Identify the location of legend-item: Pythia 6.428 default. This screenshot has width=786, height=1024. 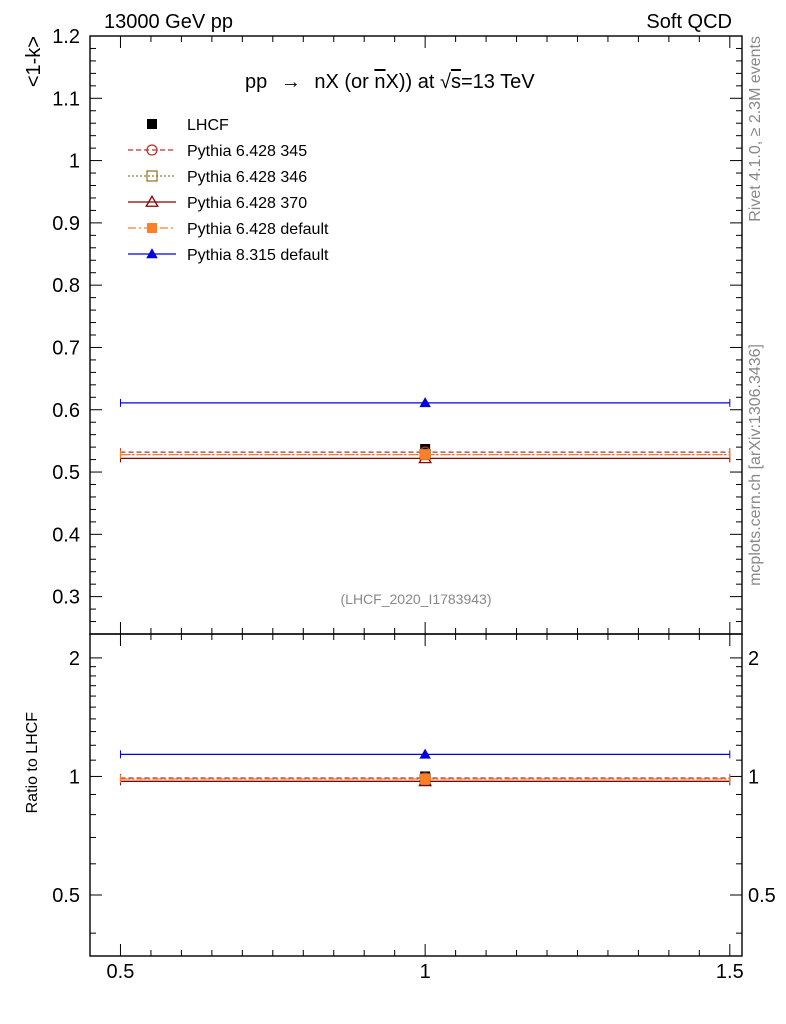
(228, 229).